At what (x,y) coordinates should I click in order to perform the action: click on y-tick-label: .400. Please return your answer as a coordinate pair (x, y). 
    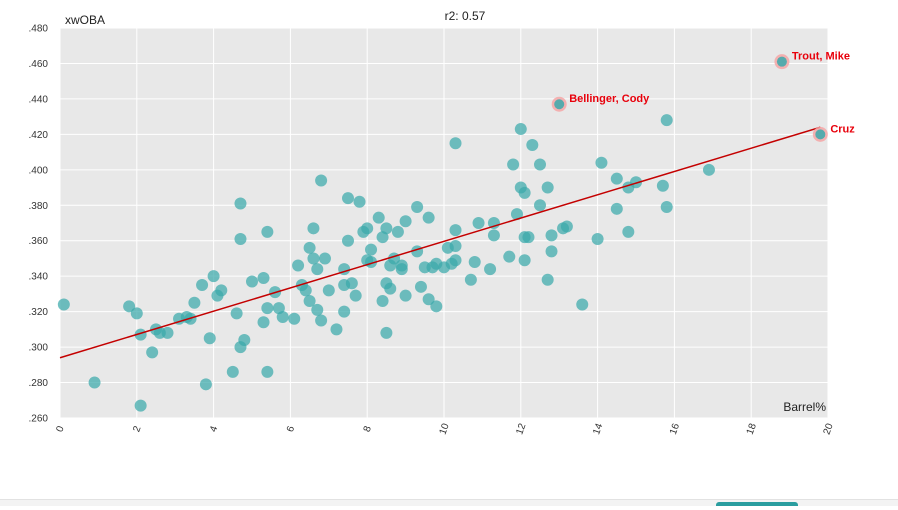
    Looking at the image, I should click on (39, 170).